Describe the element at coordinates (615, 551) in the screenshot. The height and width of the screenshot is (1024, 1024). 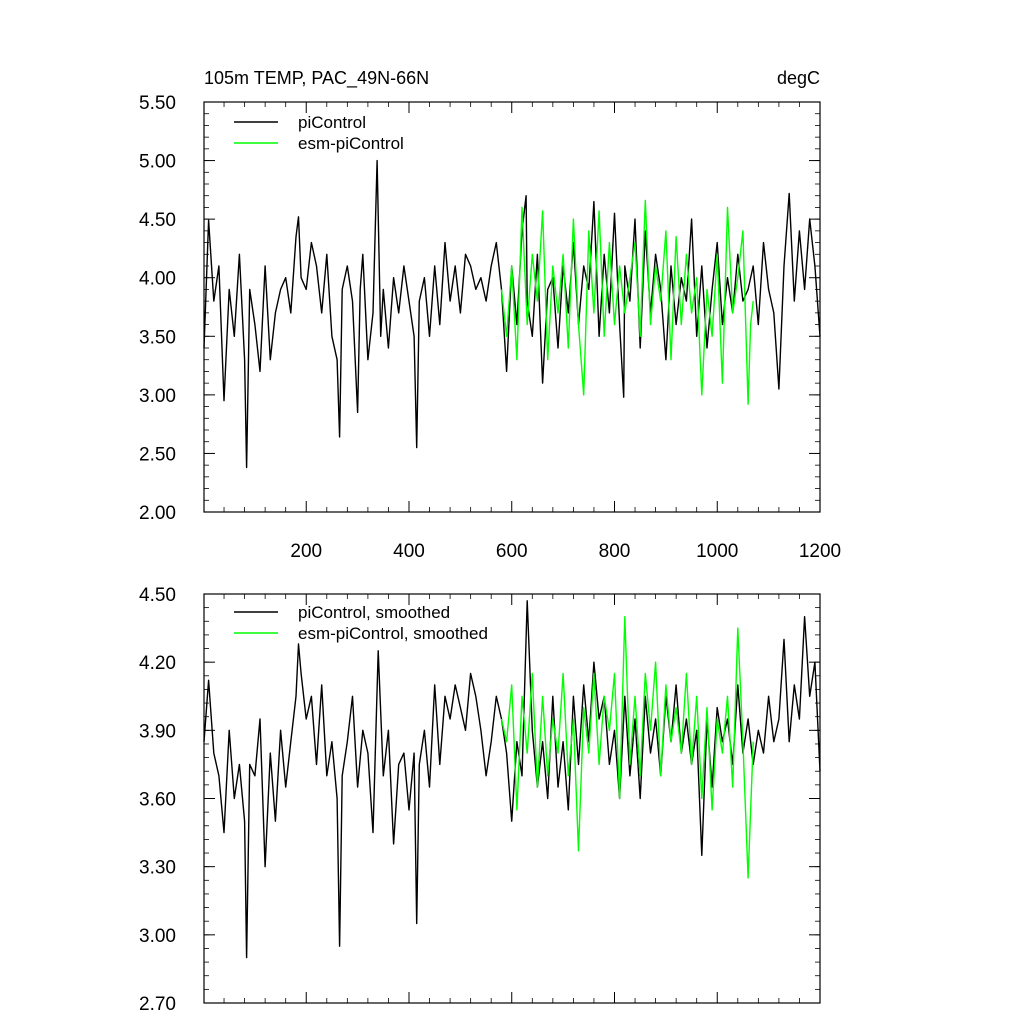
I see `top-x-tick-label: 800` at that location.